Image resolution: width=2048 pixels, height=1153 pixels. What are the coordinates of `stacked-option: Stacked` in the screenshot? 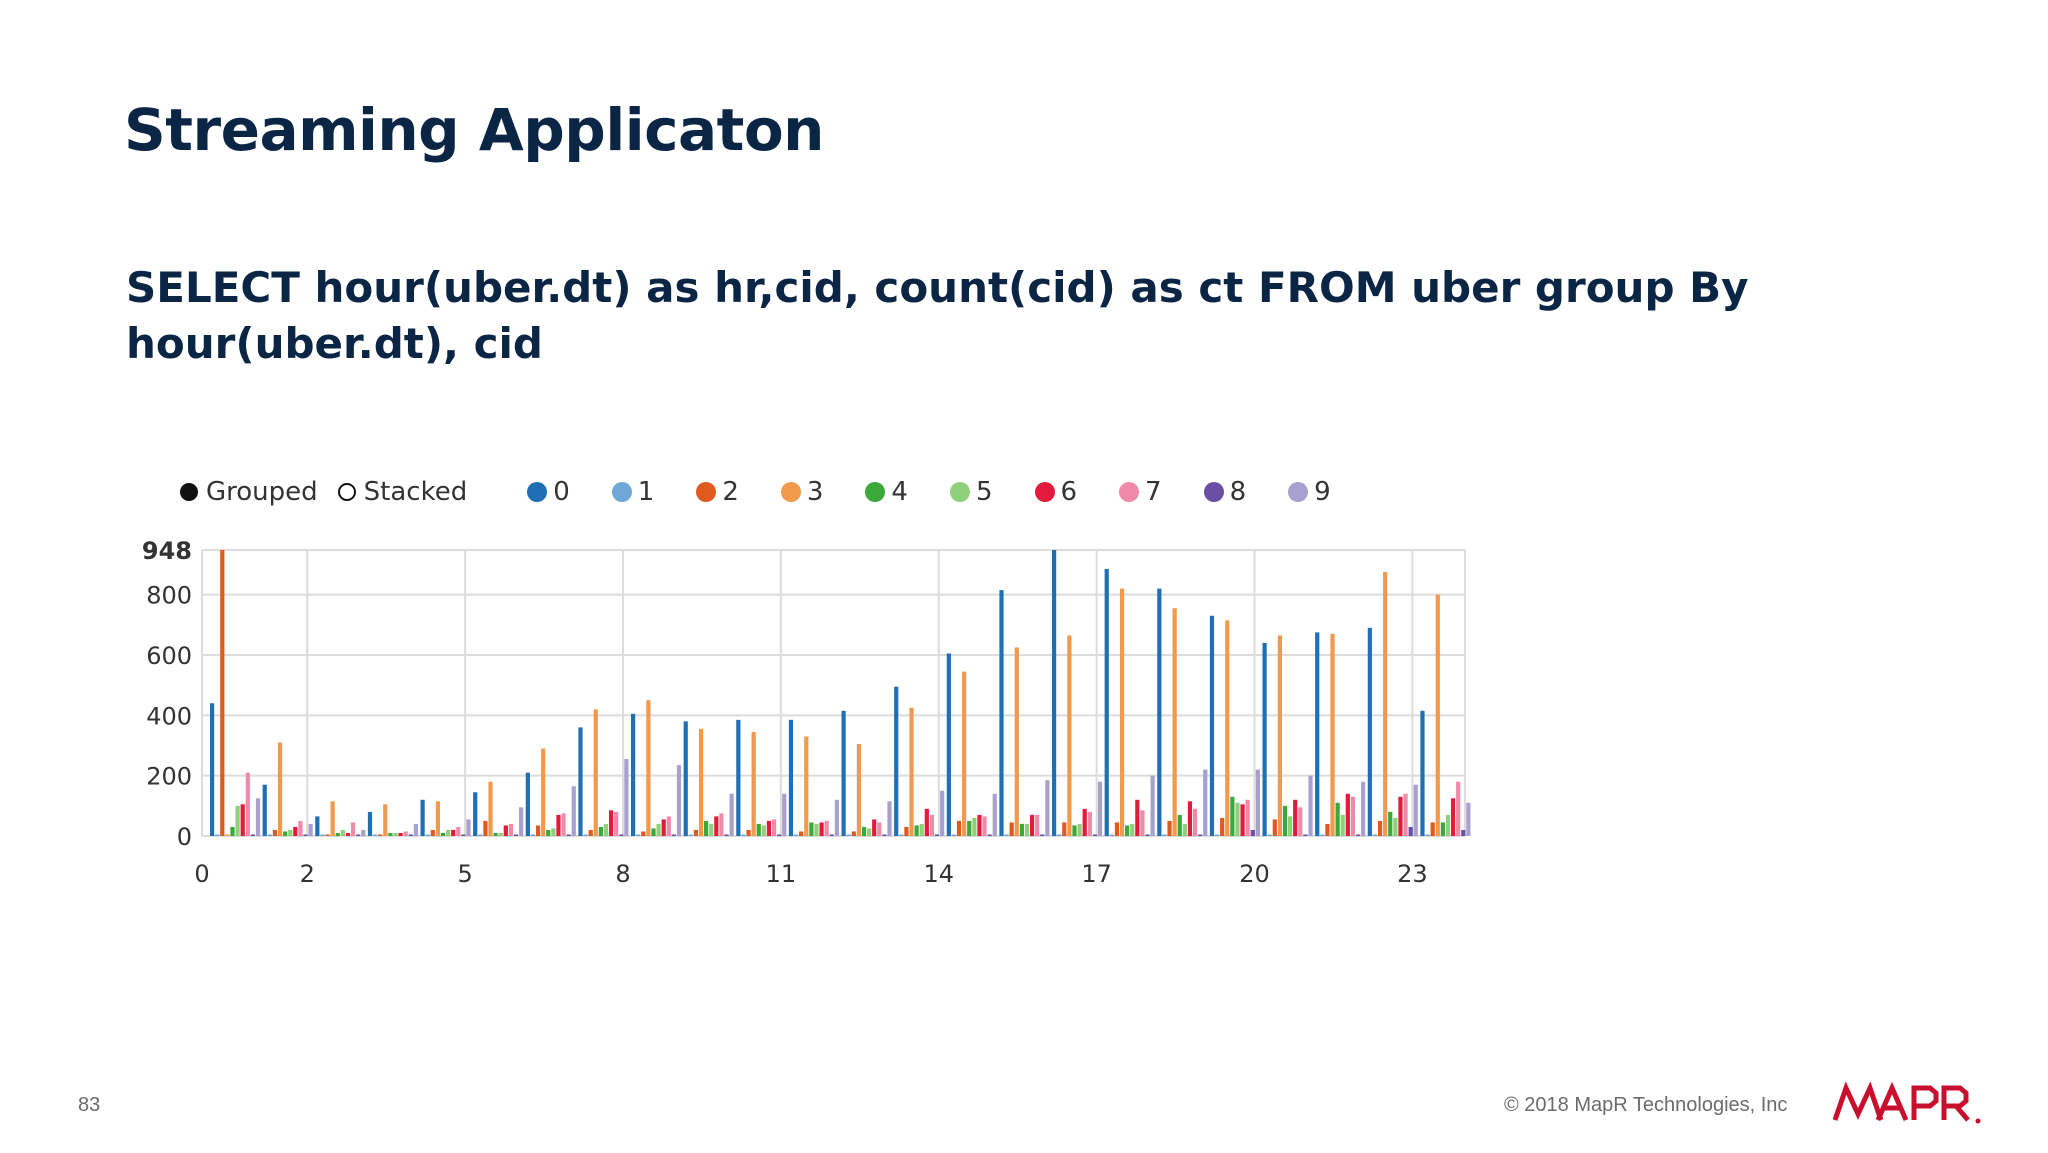 It's located at (402, 492).